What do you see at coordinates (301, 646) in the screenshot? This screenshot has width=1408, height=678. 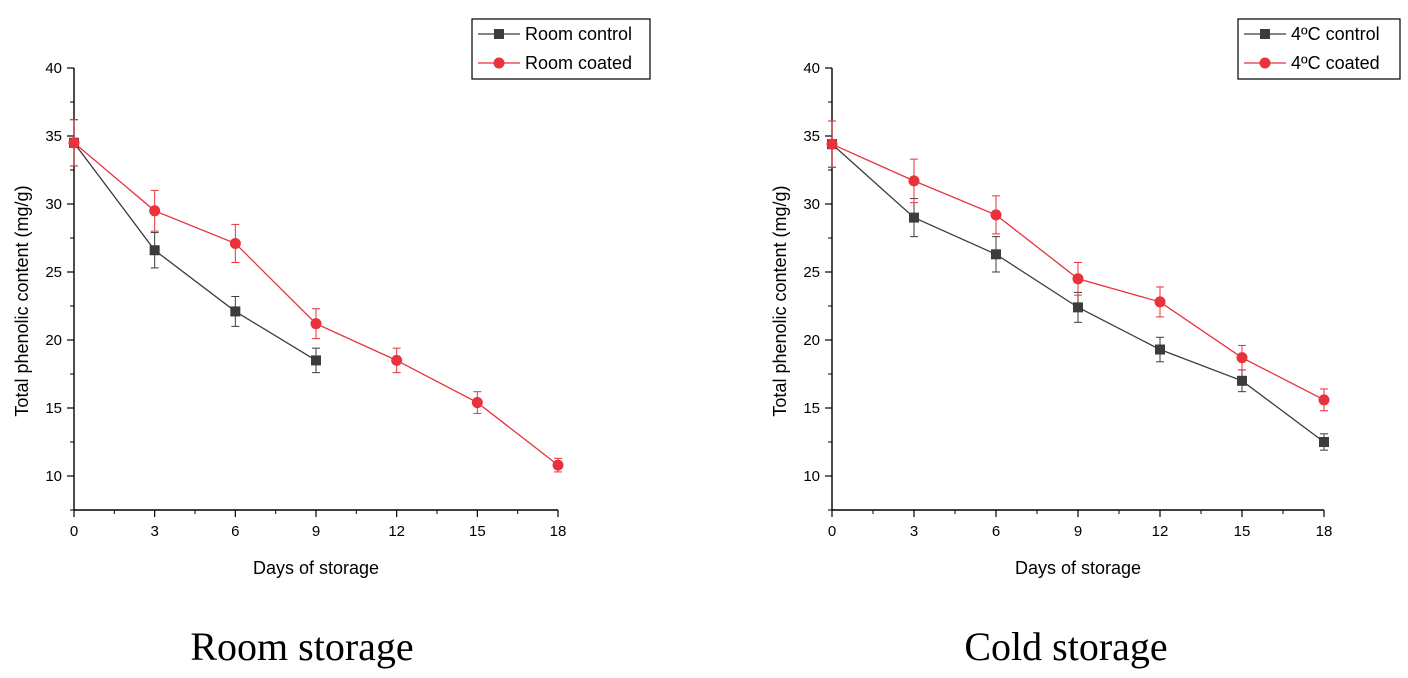 I see `chart-caption: Room storage` at bounding box center [301, 646].